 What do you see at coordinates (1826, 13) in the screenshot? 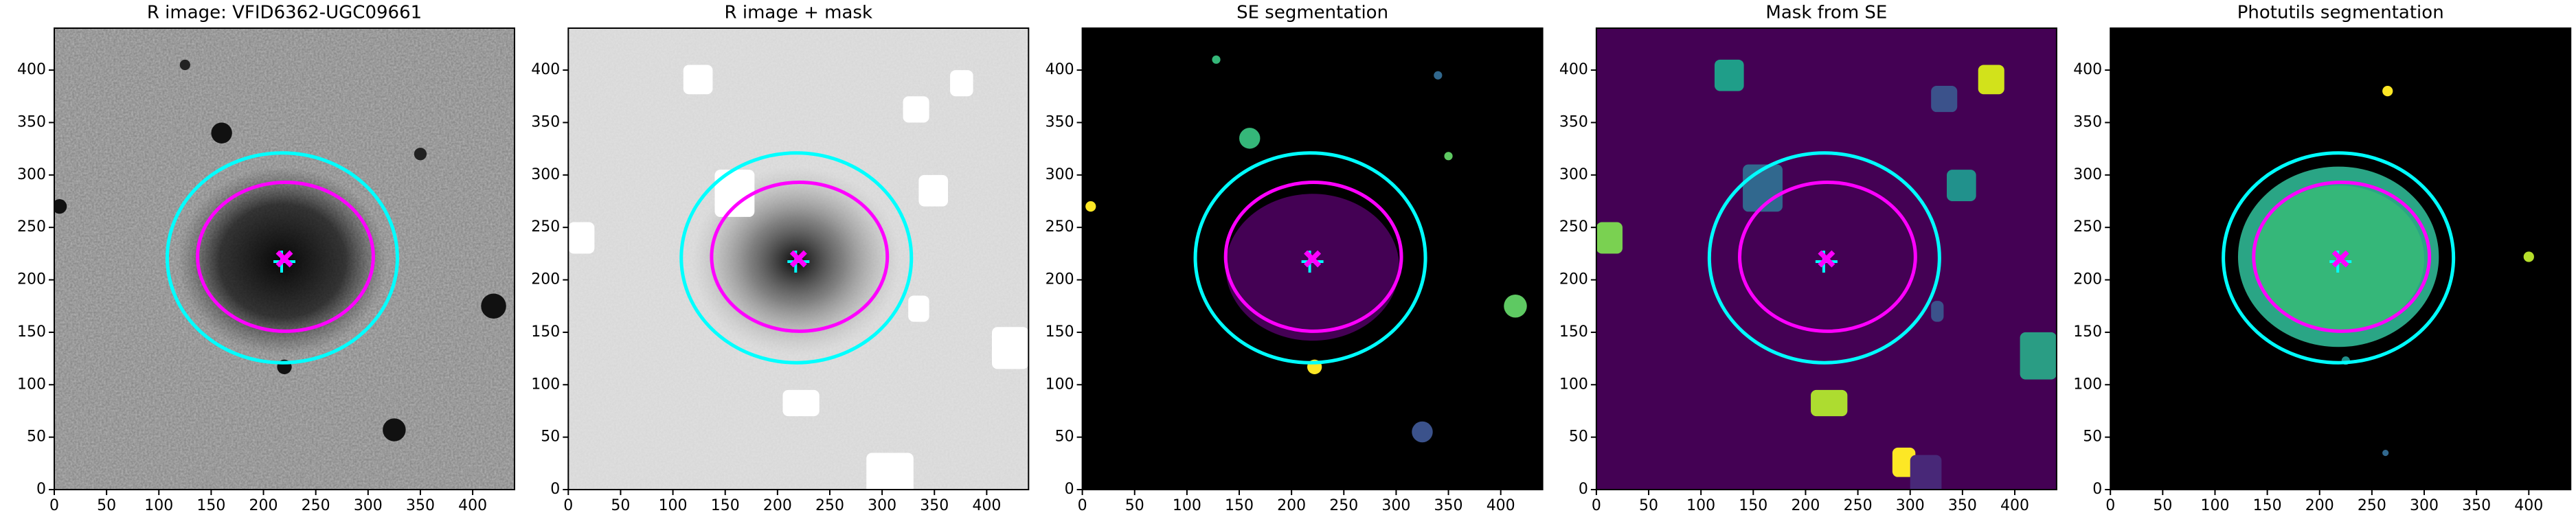
I see `panel-title: Mask from SE` at bounding box center [1826, 13].